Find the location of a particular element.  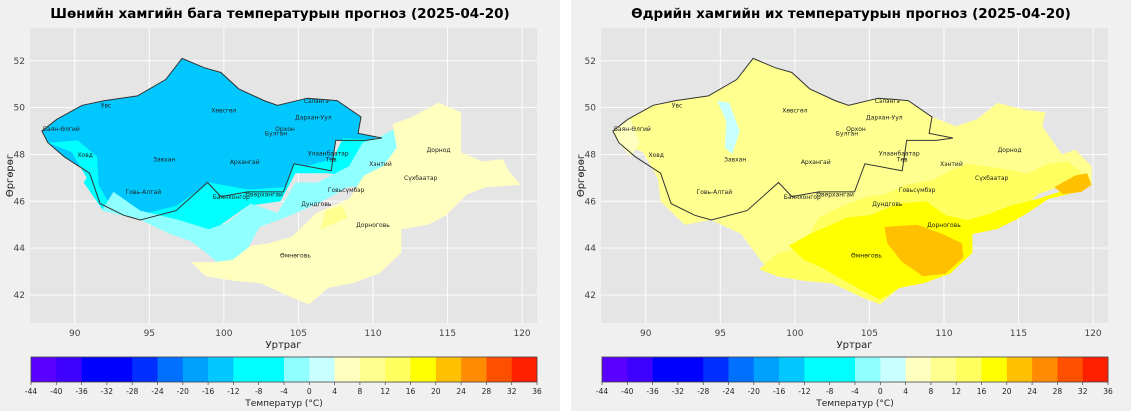

colorbar-tick-label: 16 is located at coordinates (411, 391).